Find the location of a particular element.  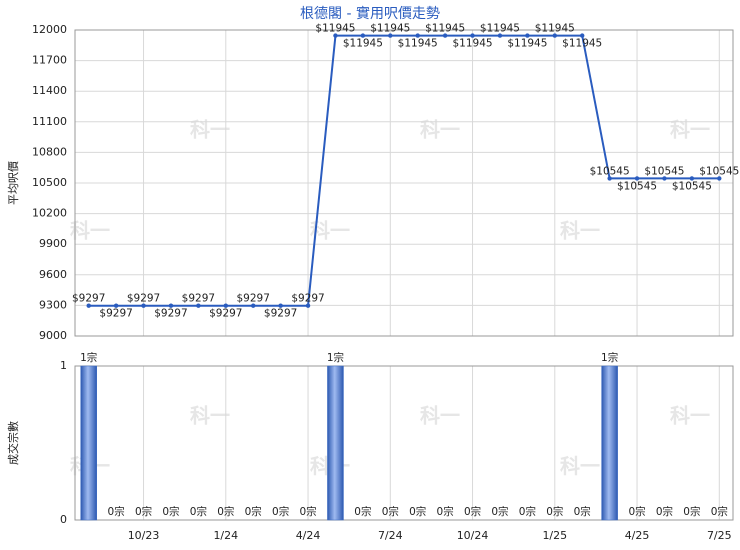

y-tick-label: 1 is located at coordinates (63, 365).